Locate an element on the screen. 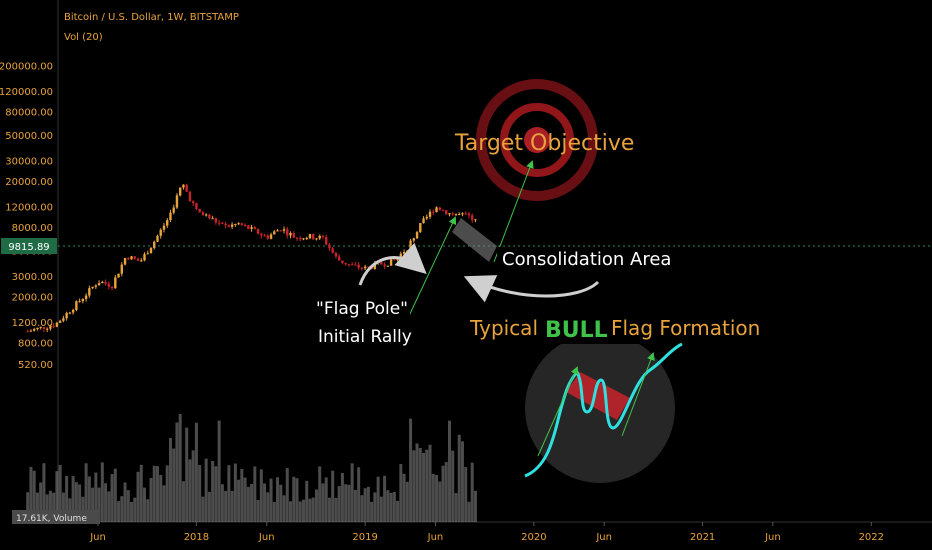 Image resolution: width=932 pixels, height=550 pixels. current-price-label: 9815.89 is located at coordinates (28, 247).